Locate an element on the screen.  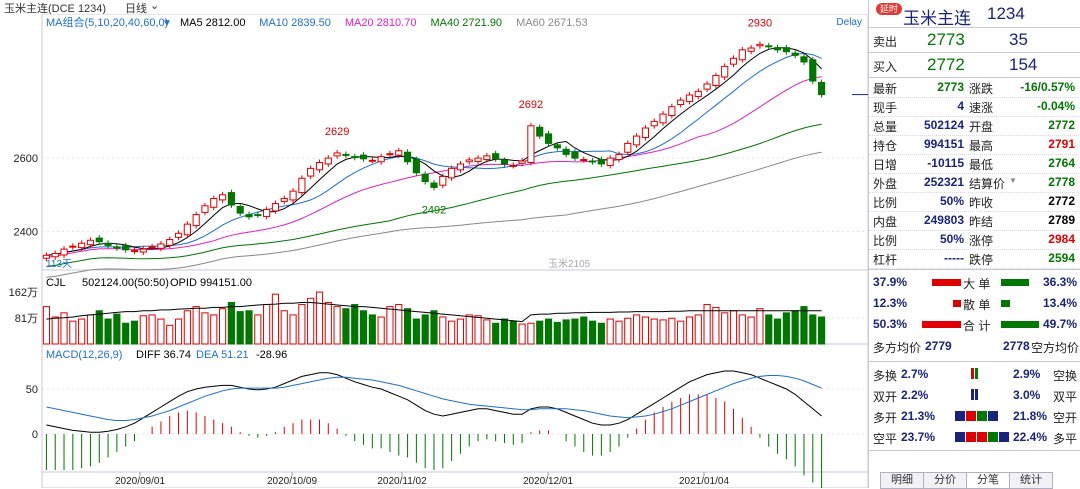
x-tick-label: 2021/01/04 is located at coordinates (704, 481).